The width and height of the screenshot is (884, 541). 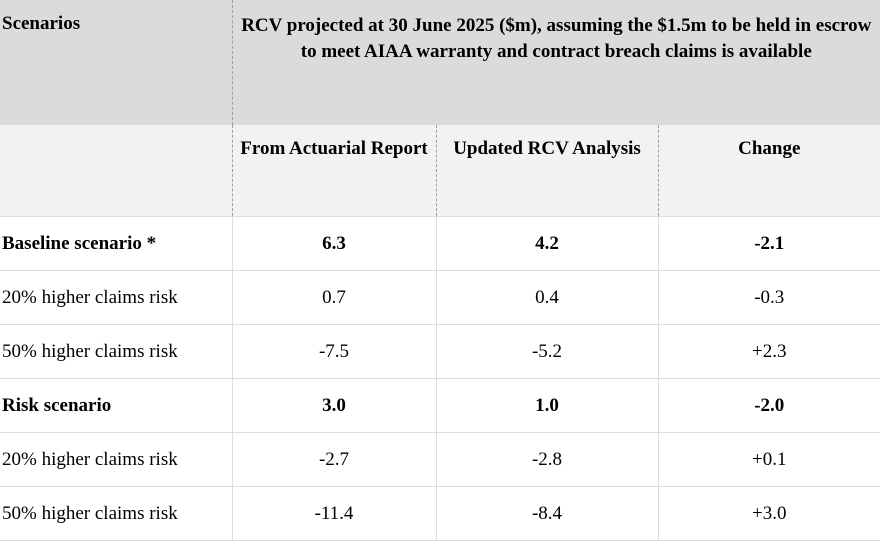 I want to click on table-row: Baseline scenario * 6.3 4.2 -2.1, so click(x=440, y=243).